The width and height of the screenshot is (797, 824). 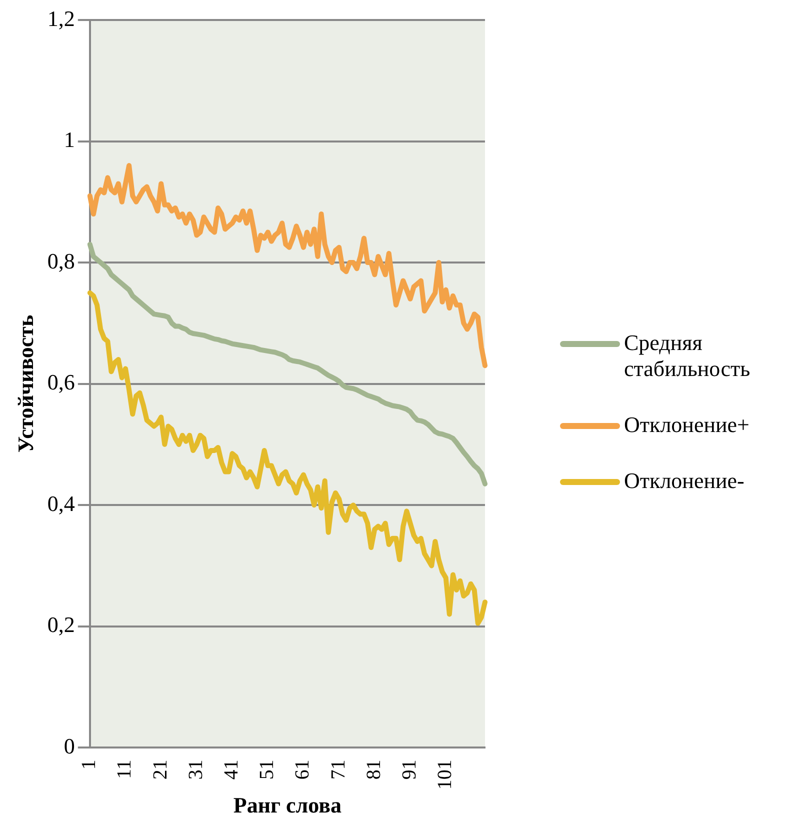 I want to click on y-tick-label: 0,4, so click(x=61, y=503).